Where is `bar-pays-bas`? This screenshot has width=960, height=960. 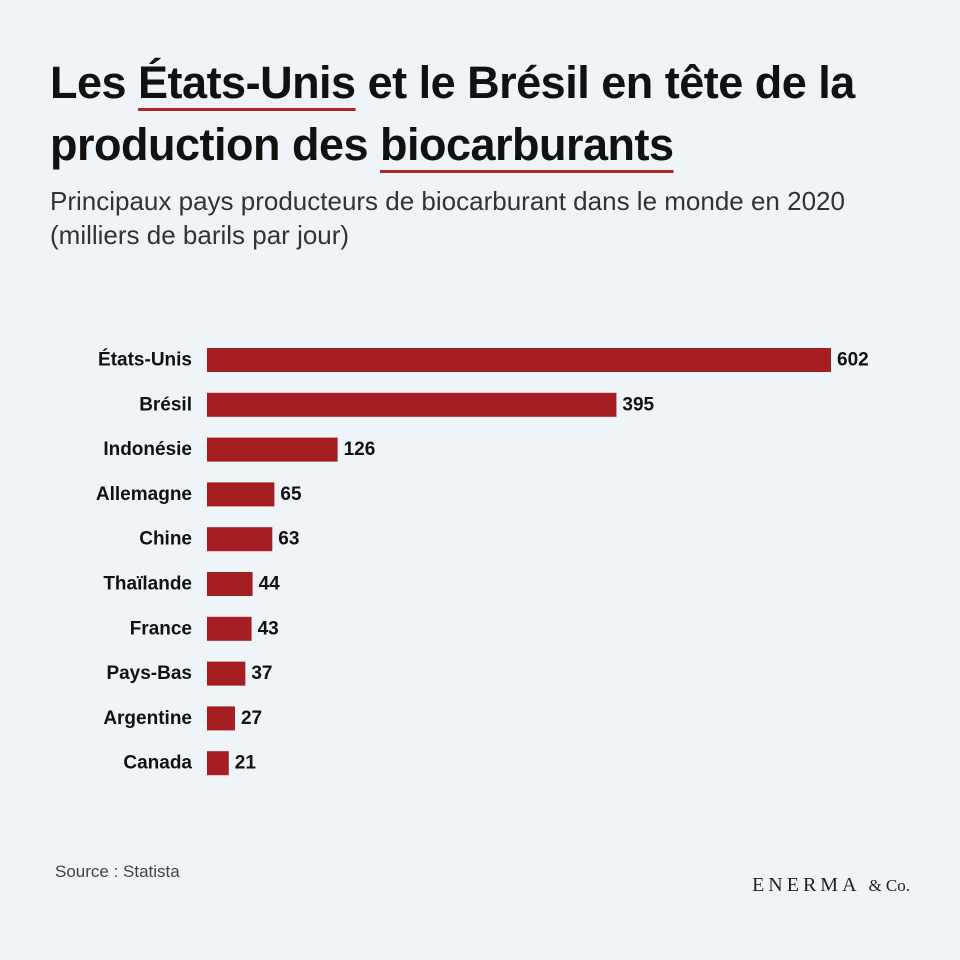 bar-pays-bas is located at coordinates (226, 673).